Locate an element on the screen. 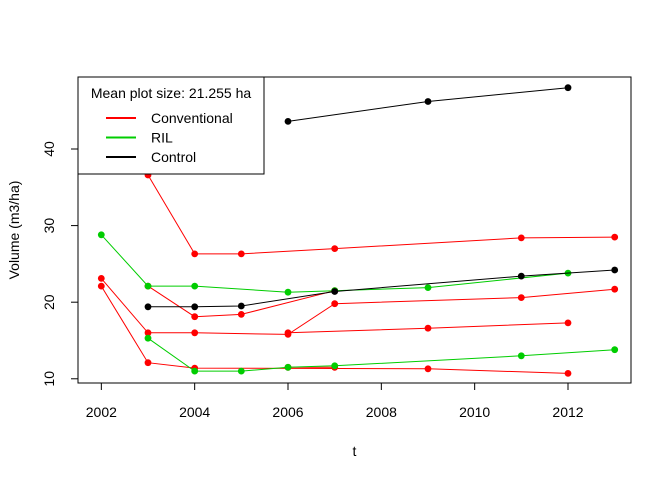  legend-entry-conventional: Conventional is located at coordinates (169, 118).